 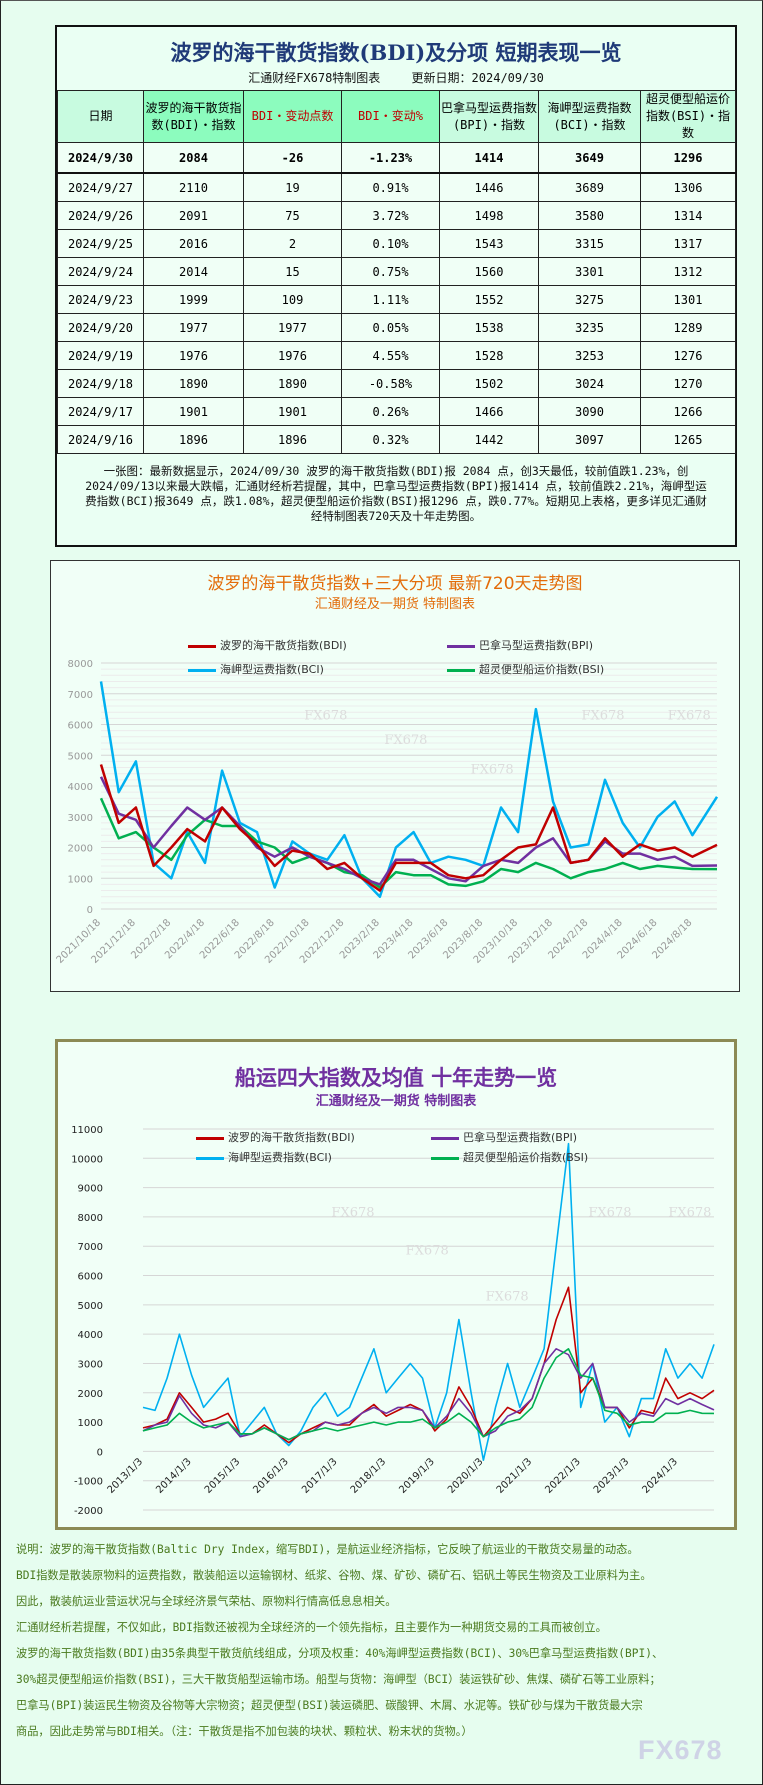 What do you see at coordinates (489, 327) in the screenshot?
I see `cell-bpi: 1538` at bounding box center [489, 327].